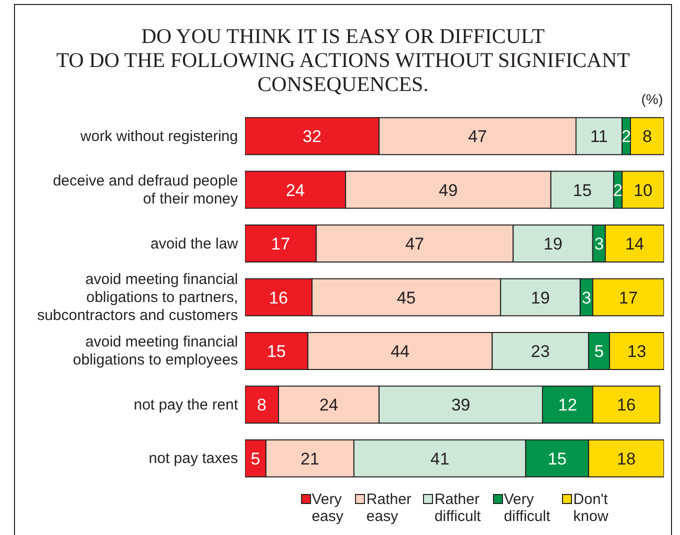 The height and width of the screenshot is (535, 680). What do you see at coordinates (389, 508) in the screenshot?
I see `legend-label: Rather easy` at bounding box center [389, 508].